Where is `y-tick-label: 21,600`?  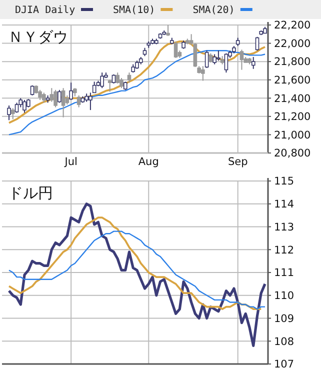
y-tick-label: 21,600 is located at coordinates (292, 80).